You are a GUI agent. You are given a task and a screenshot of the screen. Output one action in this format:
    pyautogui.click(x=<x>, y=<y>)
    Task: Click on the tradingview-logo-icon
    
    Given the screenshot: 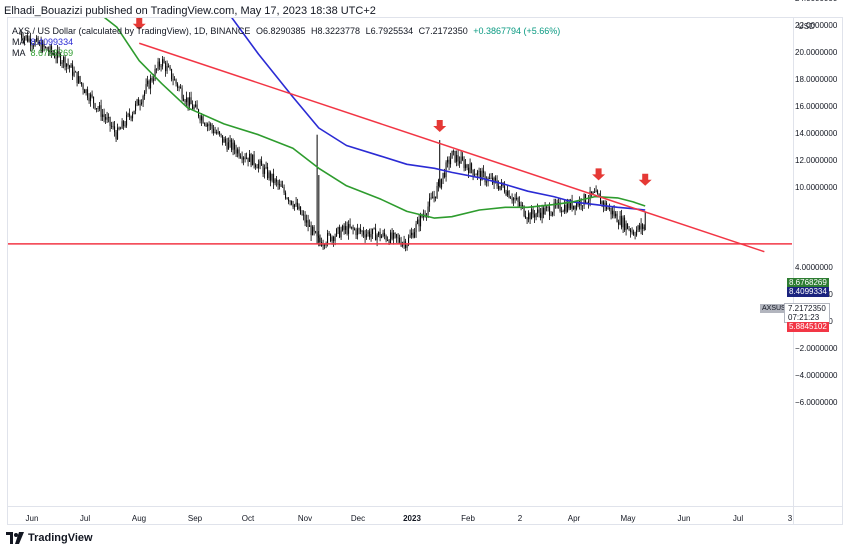 What is the action you would take?
    pyautogui.click(x=15, y=538)
    